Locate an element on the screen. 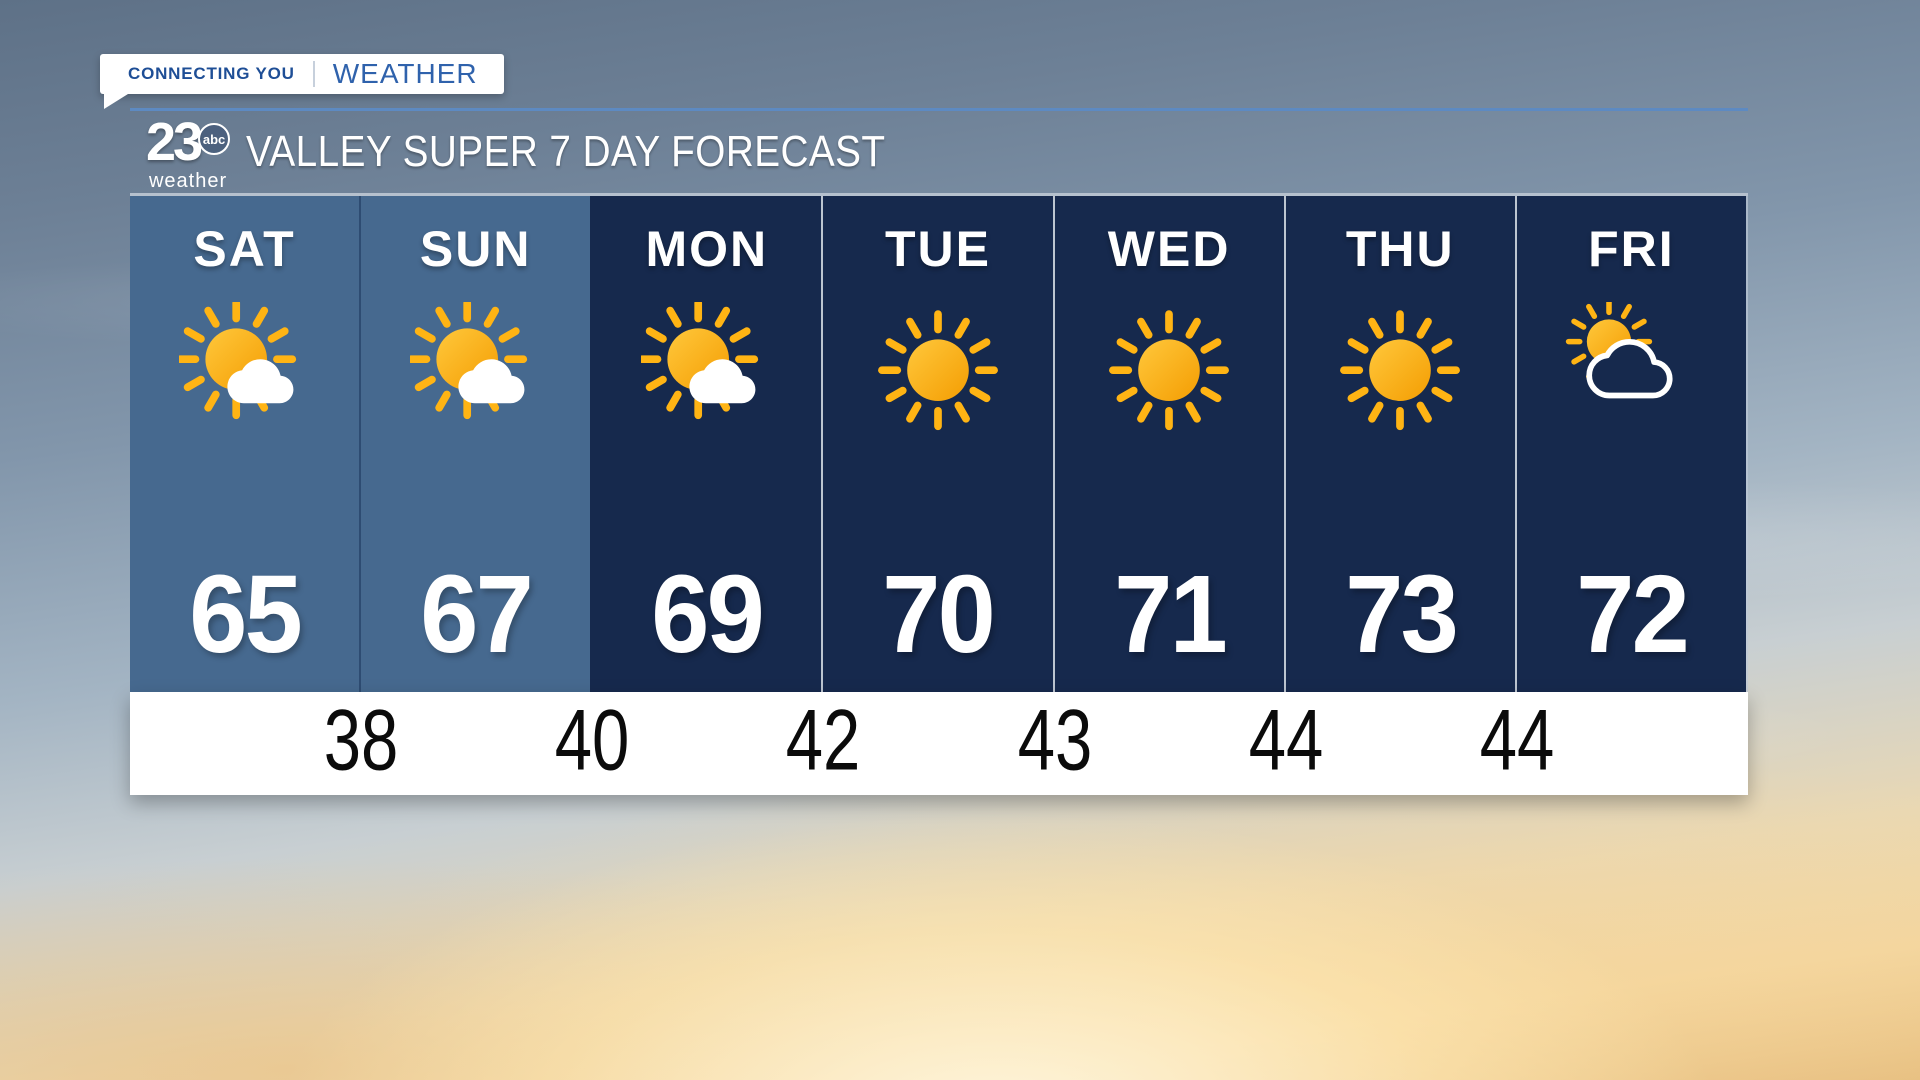 The image size is (1920, 1080). forecast-day-column: WED 71 is located at coordinates (1168, 444).